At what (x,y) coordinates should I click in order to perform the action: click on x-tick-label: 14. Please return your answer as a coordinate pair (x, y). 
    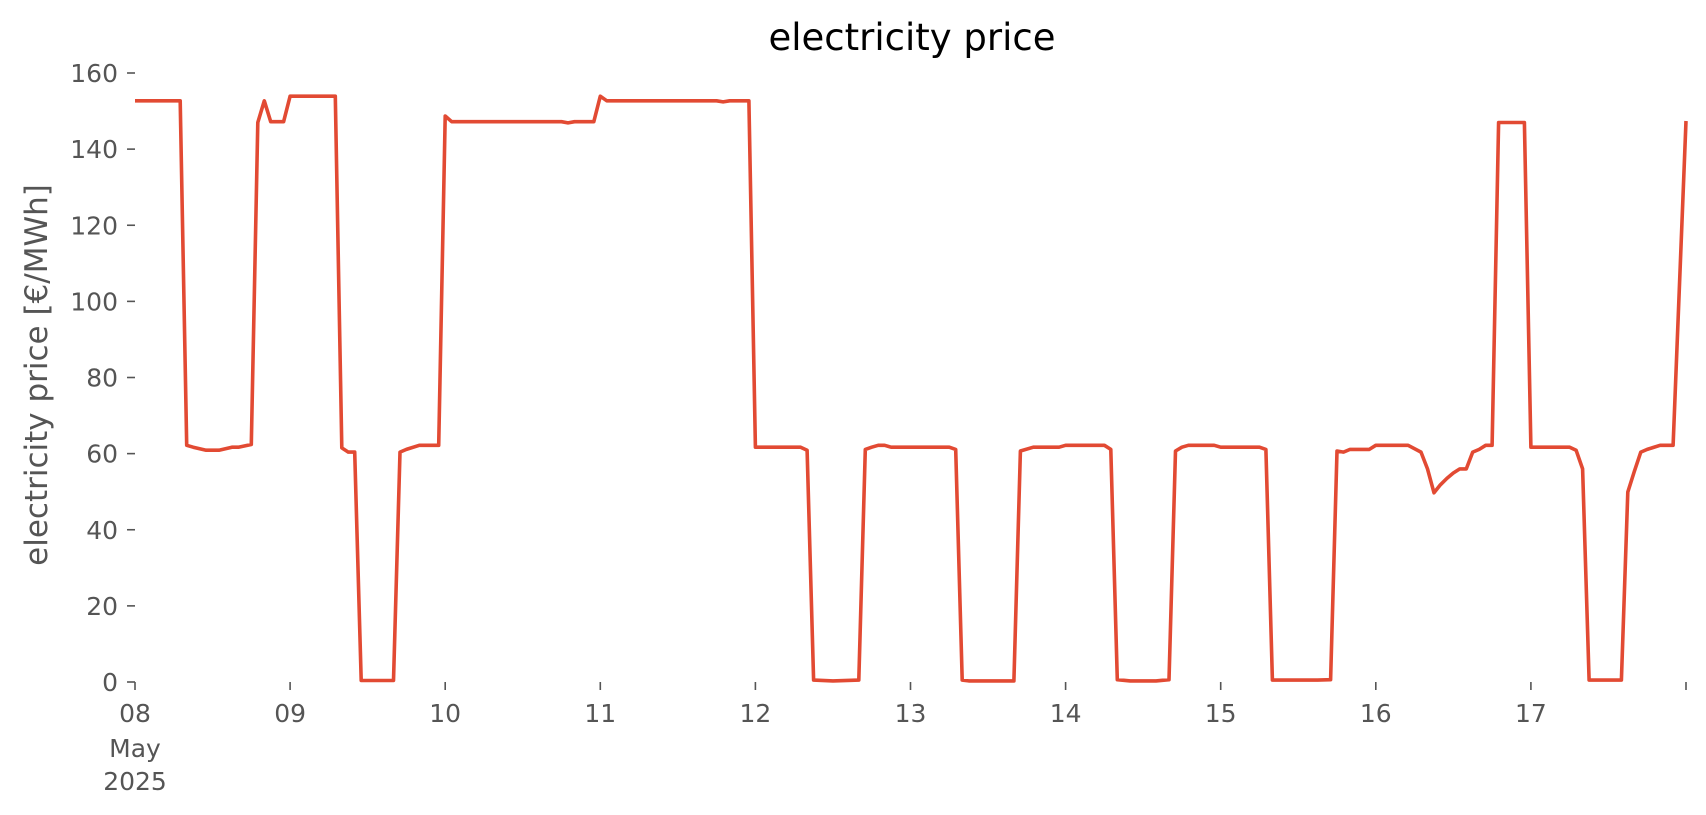
    Looking at the image, I should click on (1066, 713).